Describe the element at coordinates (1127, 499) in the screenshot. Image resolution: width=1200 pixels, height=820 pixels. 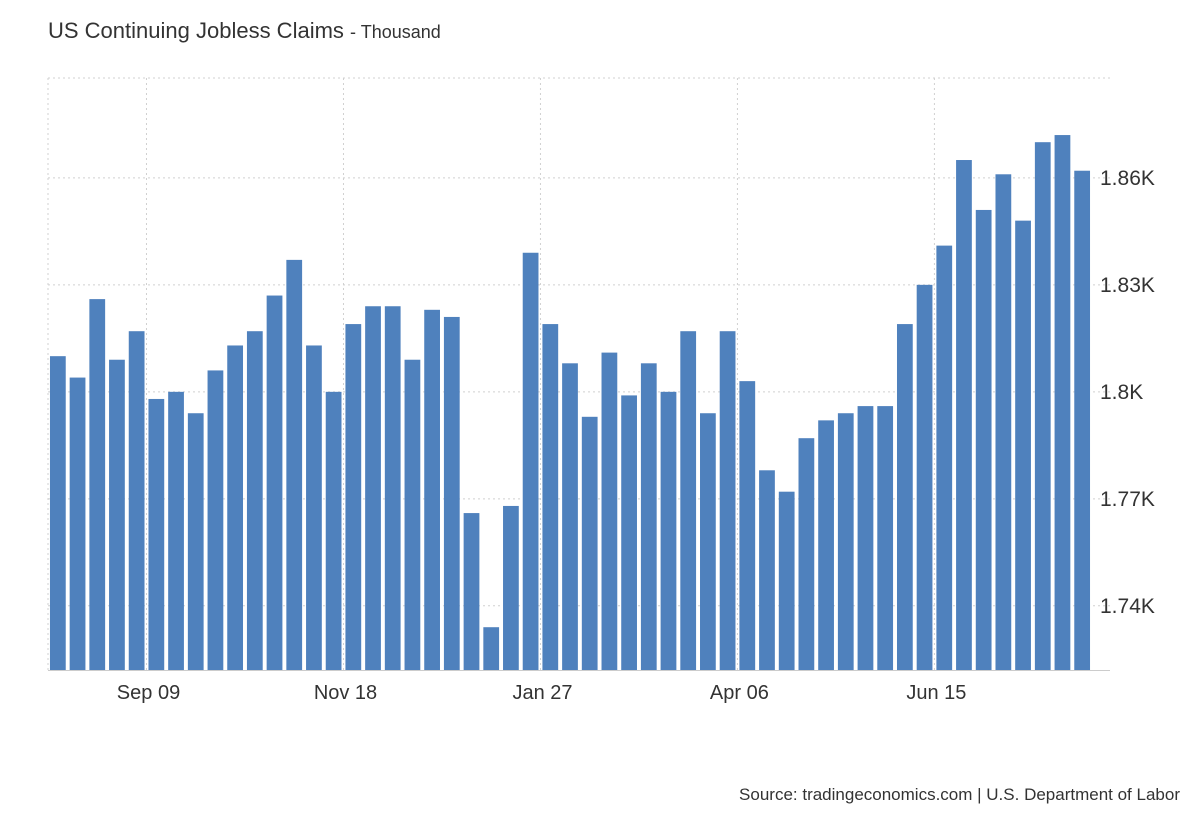
I see `y-tick-label: 1.77K` at that location.